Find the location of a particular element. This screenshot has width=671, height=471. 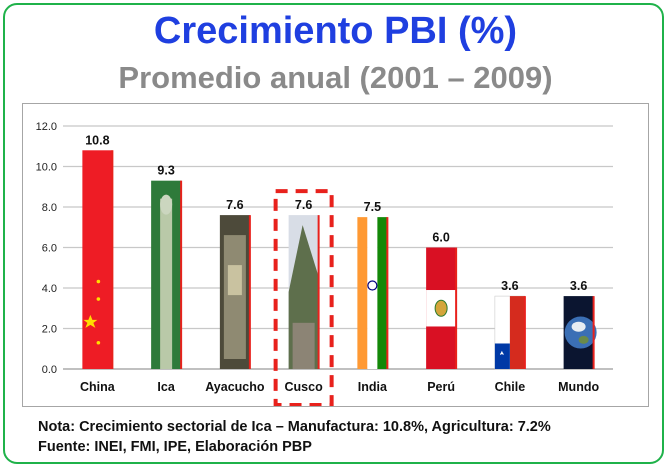

earth-globe-icon is located at coordinates (580, 332).